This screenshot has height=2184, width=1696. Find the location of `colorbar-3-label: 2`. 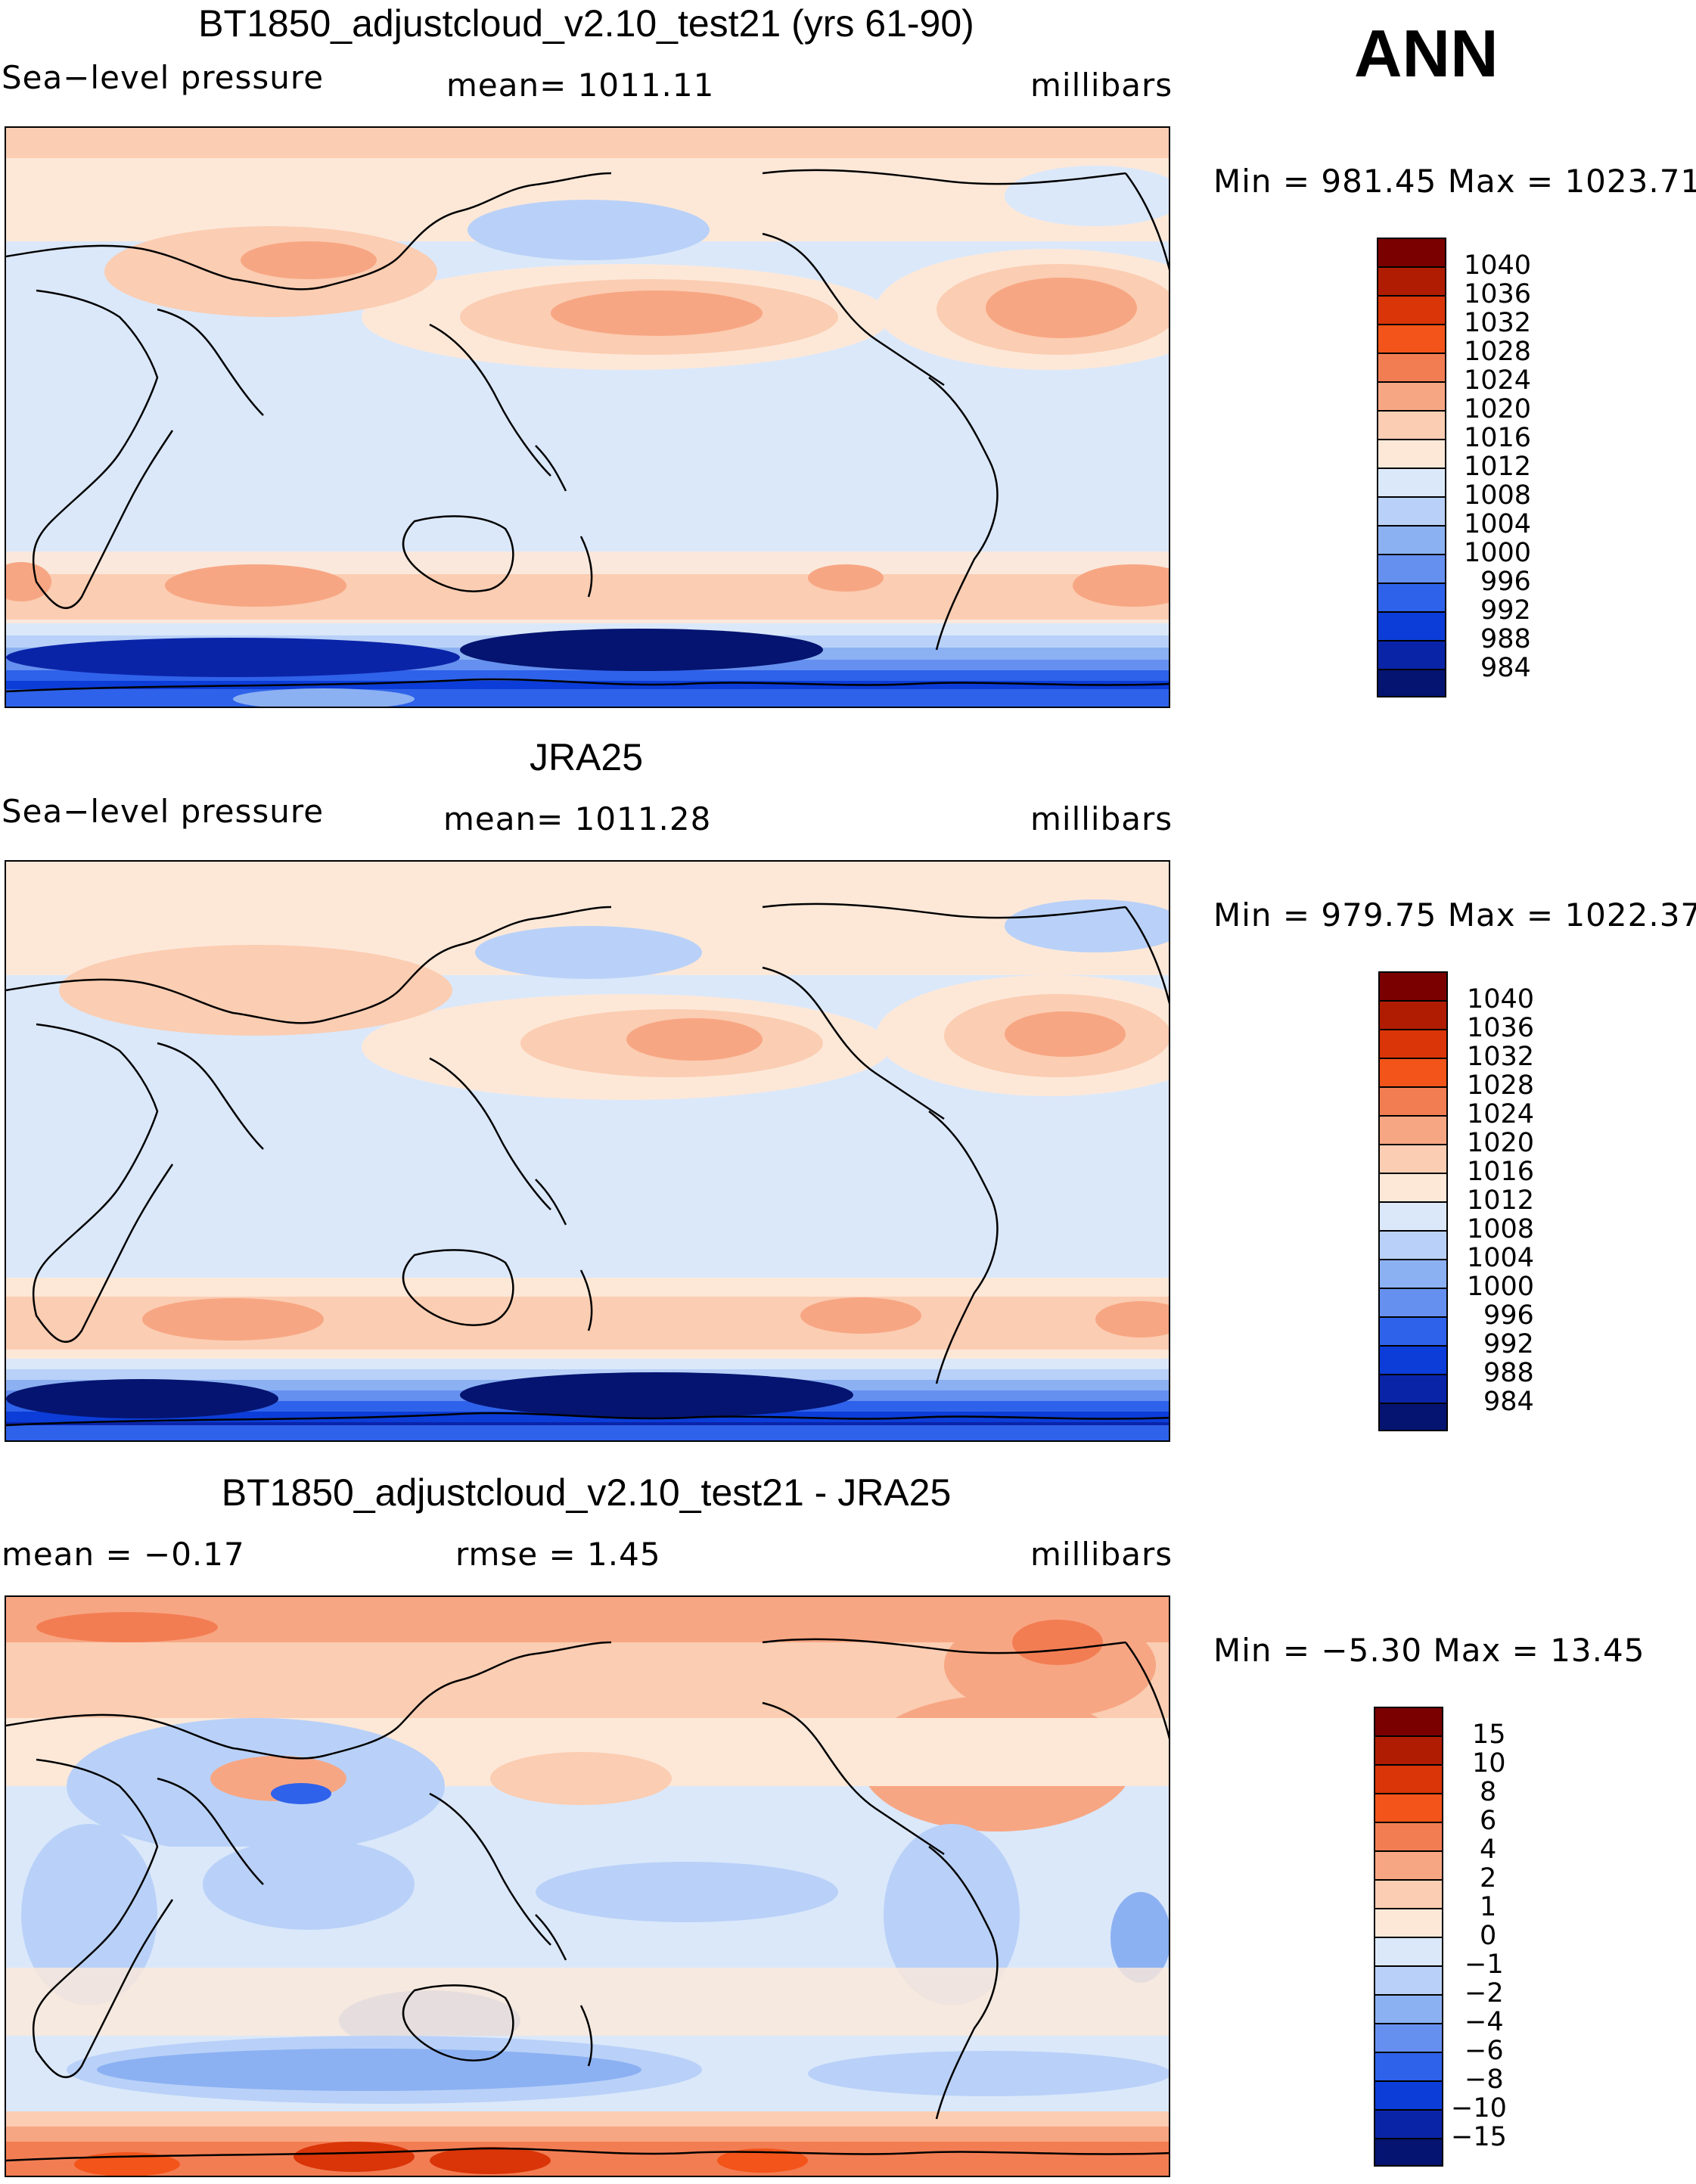

colorbar-3-label: 2 is located at coordinates (1489, 1878).